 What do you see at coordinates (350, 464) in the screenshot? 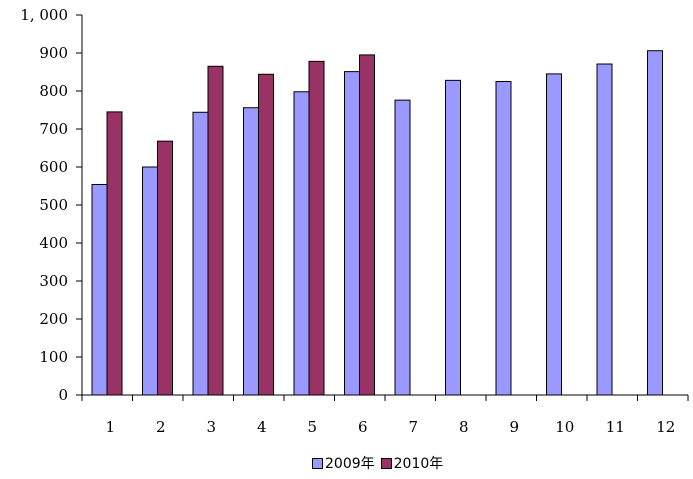
I see `legend-label-2009: 2009年` at bounding box center [350, 464].